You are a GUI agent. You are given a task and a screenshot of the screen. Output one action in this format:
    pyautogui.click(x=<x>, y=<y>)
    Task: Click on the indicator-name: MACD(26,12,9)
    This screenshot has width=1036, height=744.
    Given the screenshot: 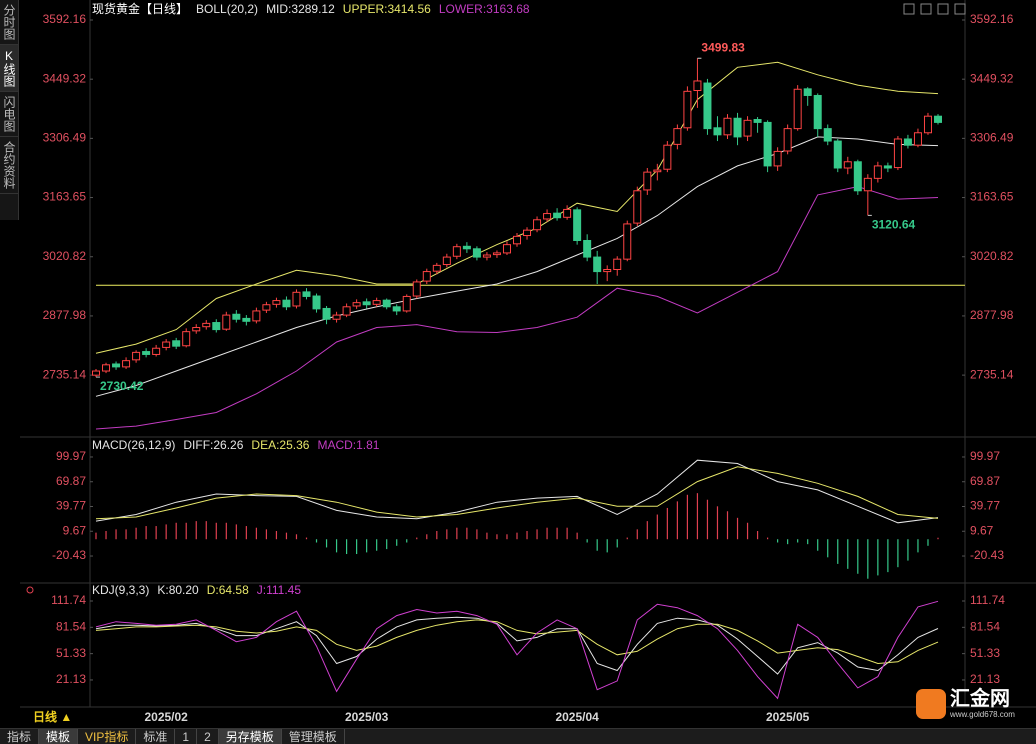 What is the action you would take?
    pyautogui.click(x=133, y=445)
    